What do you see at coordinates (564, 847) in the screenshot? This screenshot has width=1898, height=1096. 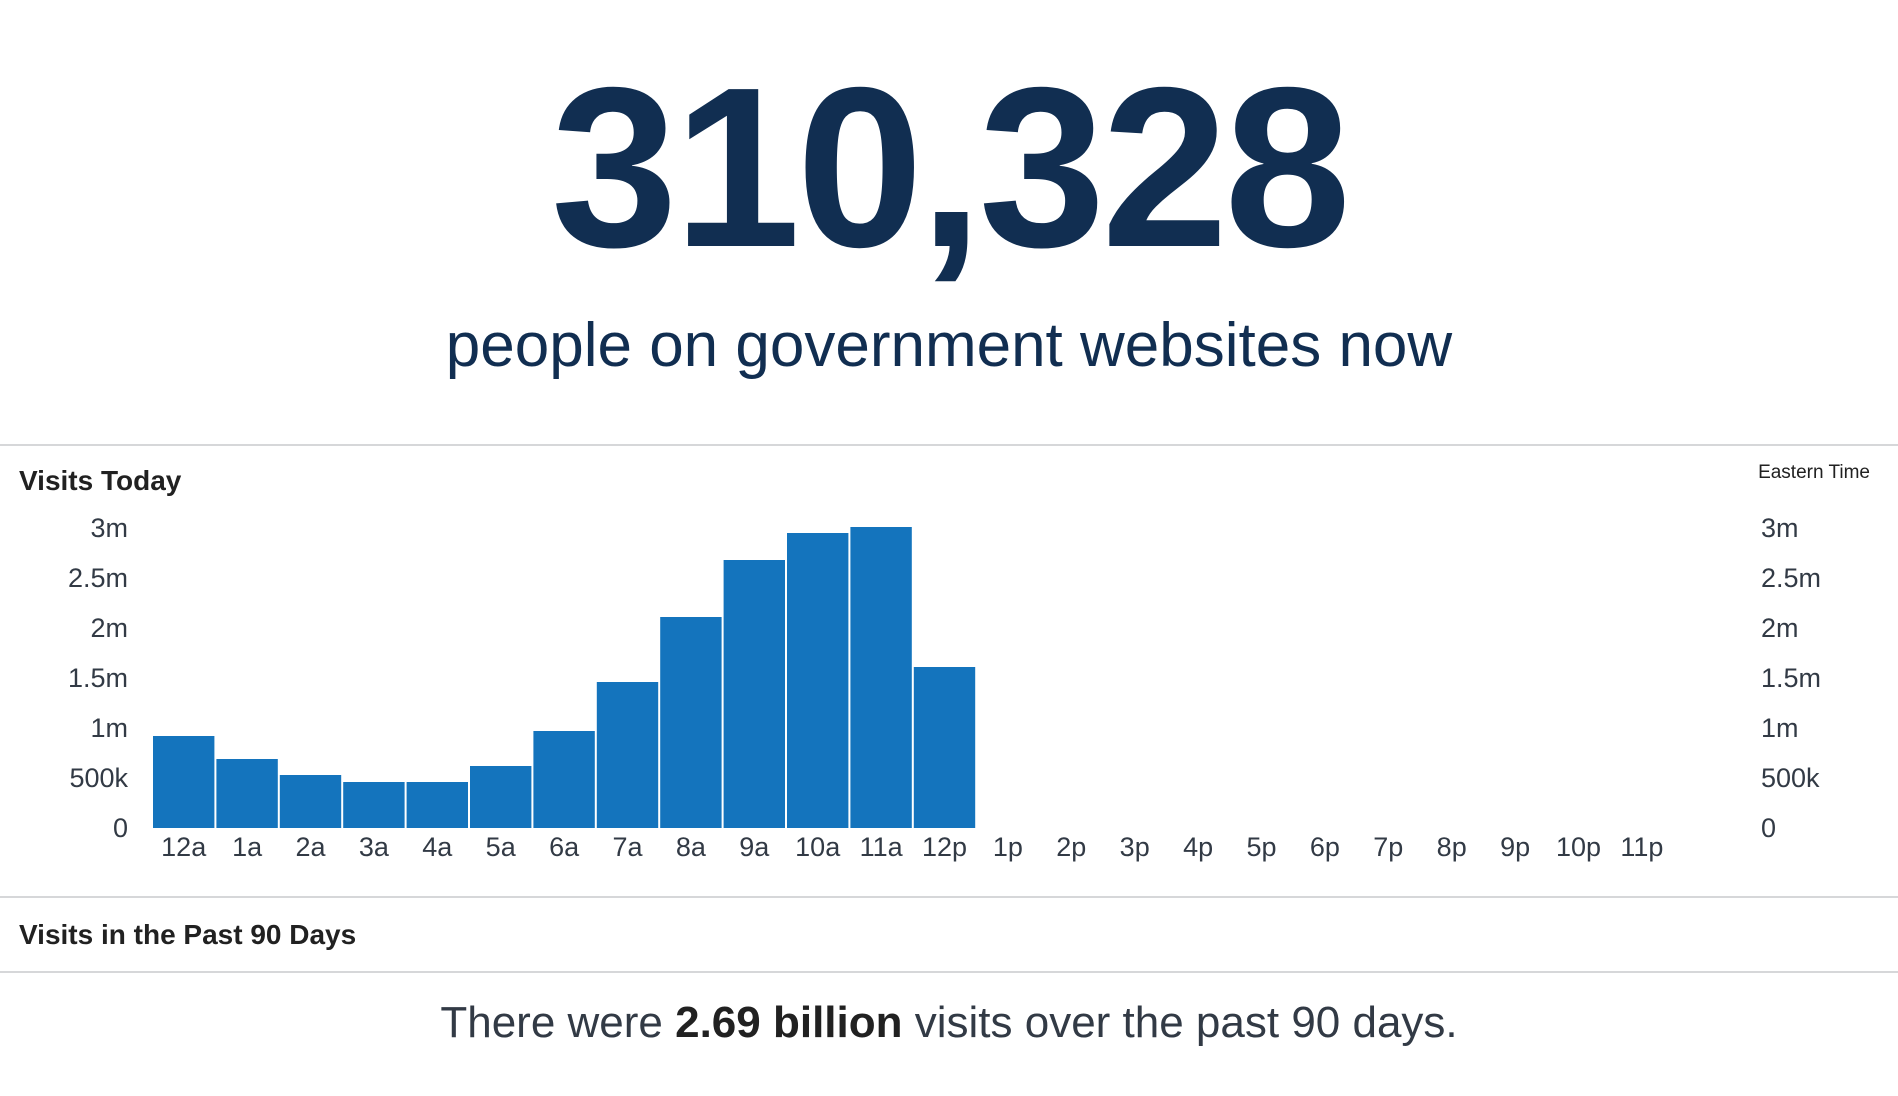 I see `x-tick-label: 6a` at bounding box center [564, 847].